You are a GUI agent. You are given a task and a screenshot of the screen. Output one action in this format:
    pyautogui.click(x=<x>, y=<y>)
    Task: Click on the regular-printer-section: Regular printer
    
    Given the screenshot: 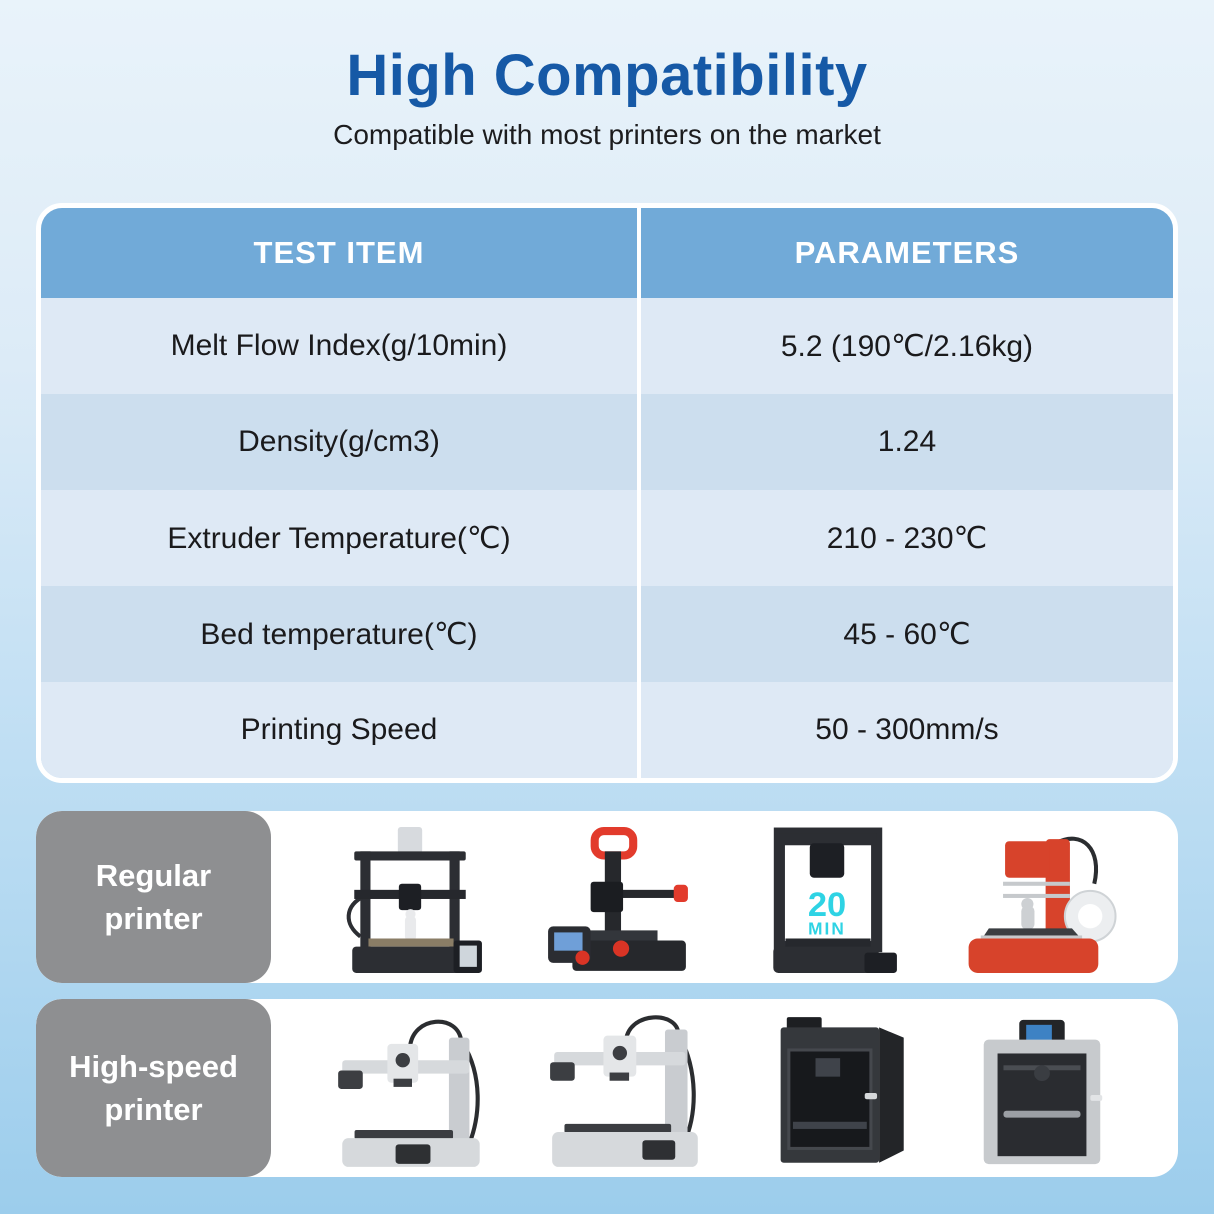 What is the action you would take?
    pyautogui.click(x=607, y=897)
    